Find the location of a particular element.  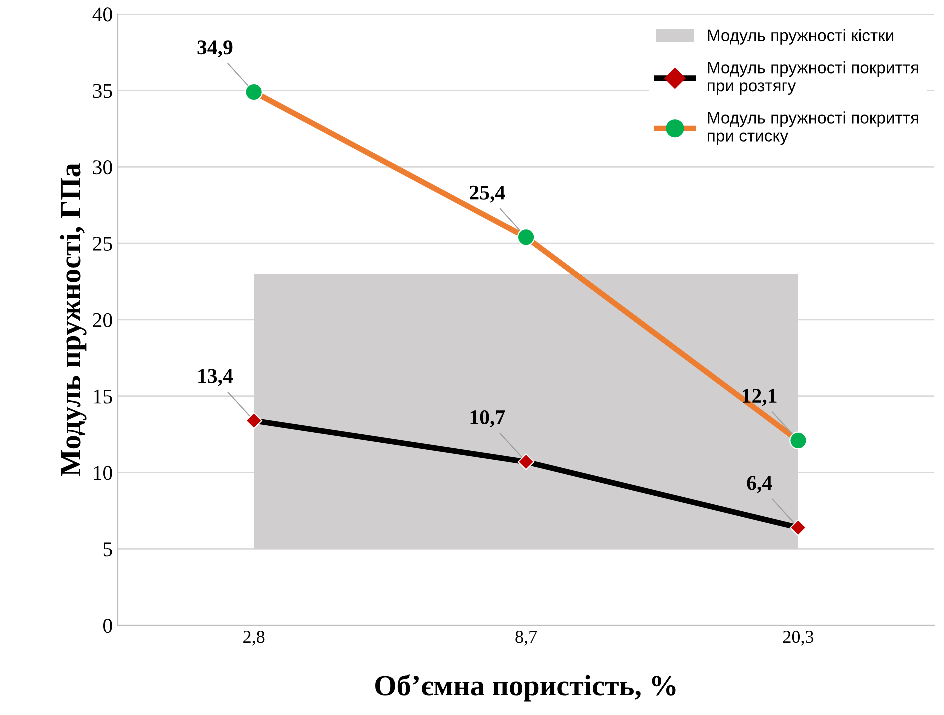

y-tick-label: 15 is located at coordinates (103, 397).